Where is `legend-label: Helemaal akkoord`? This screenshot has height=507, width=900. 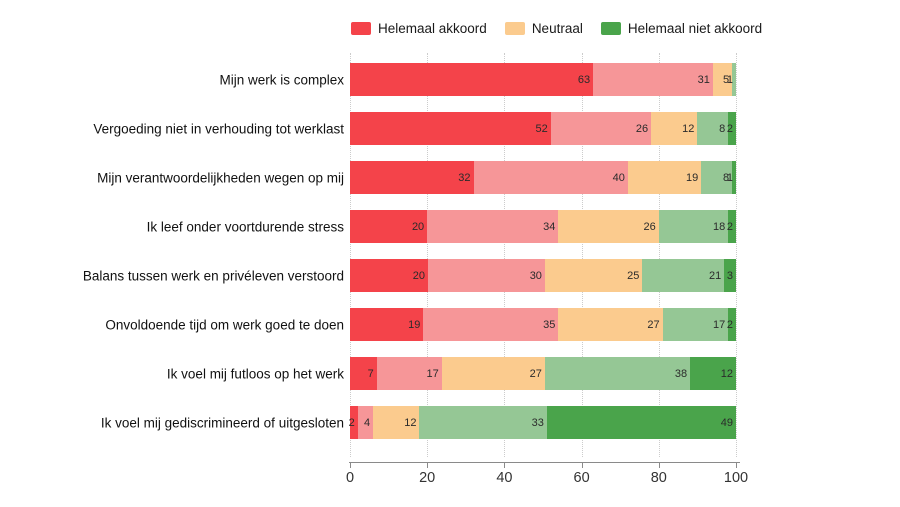
legend-label: Helemaal akkoord is located at coordinates (432, 28).